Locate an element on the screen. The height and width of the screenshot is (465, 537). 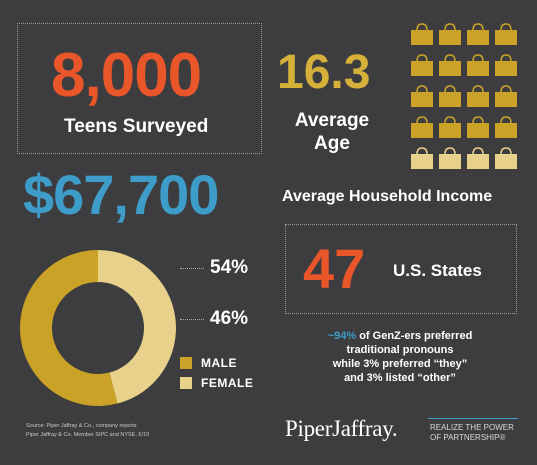
brand-logo: PiperJaffray. is located at coordinates (341, 428).